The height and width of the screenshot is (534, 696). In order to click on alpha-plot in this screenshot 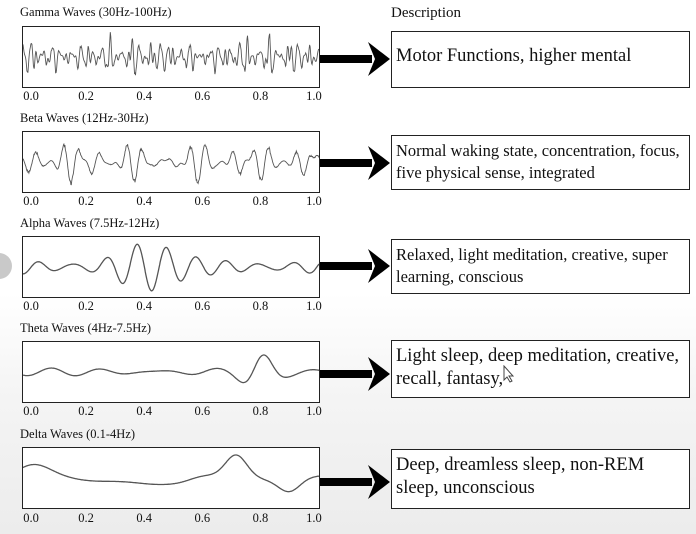, I will do `click(171, 267)`.